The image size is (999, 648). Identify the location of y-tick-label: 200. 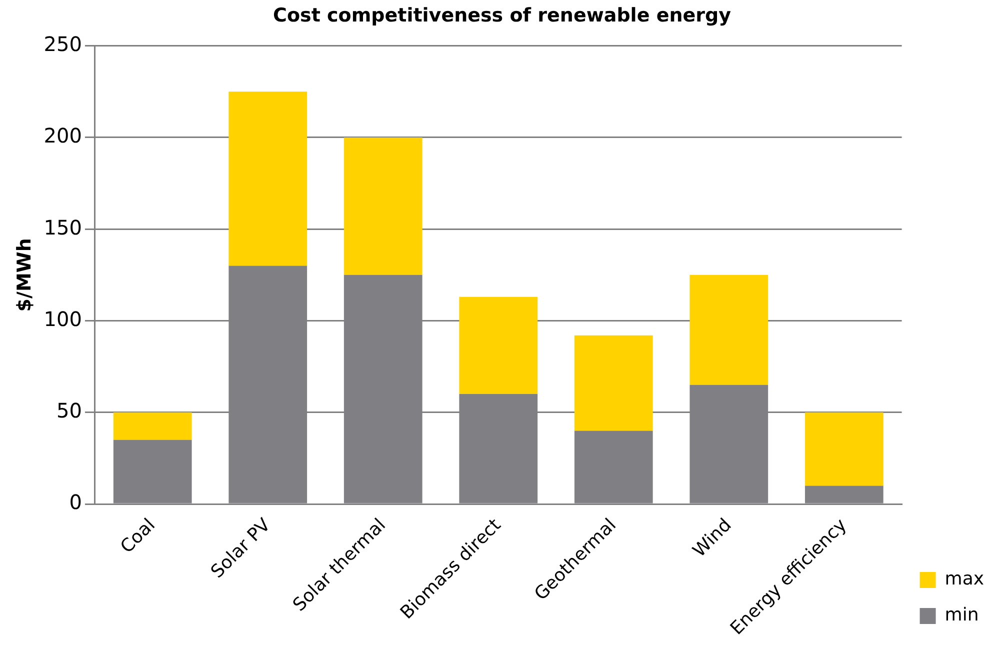
(63, 136).